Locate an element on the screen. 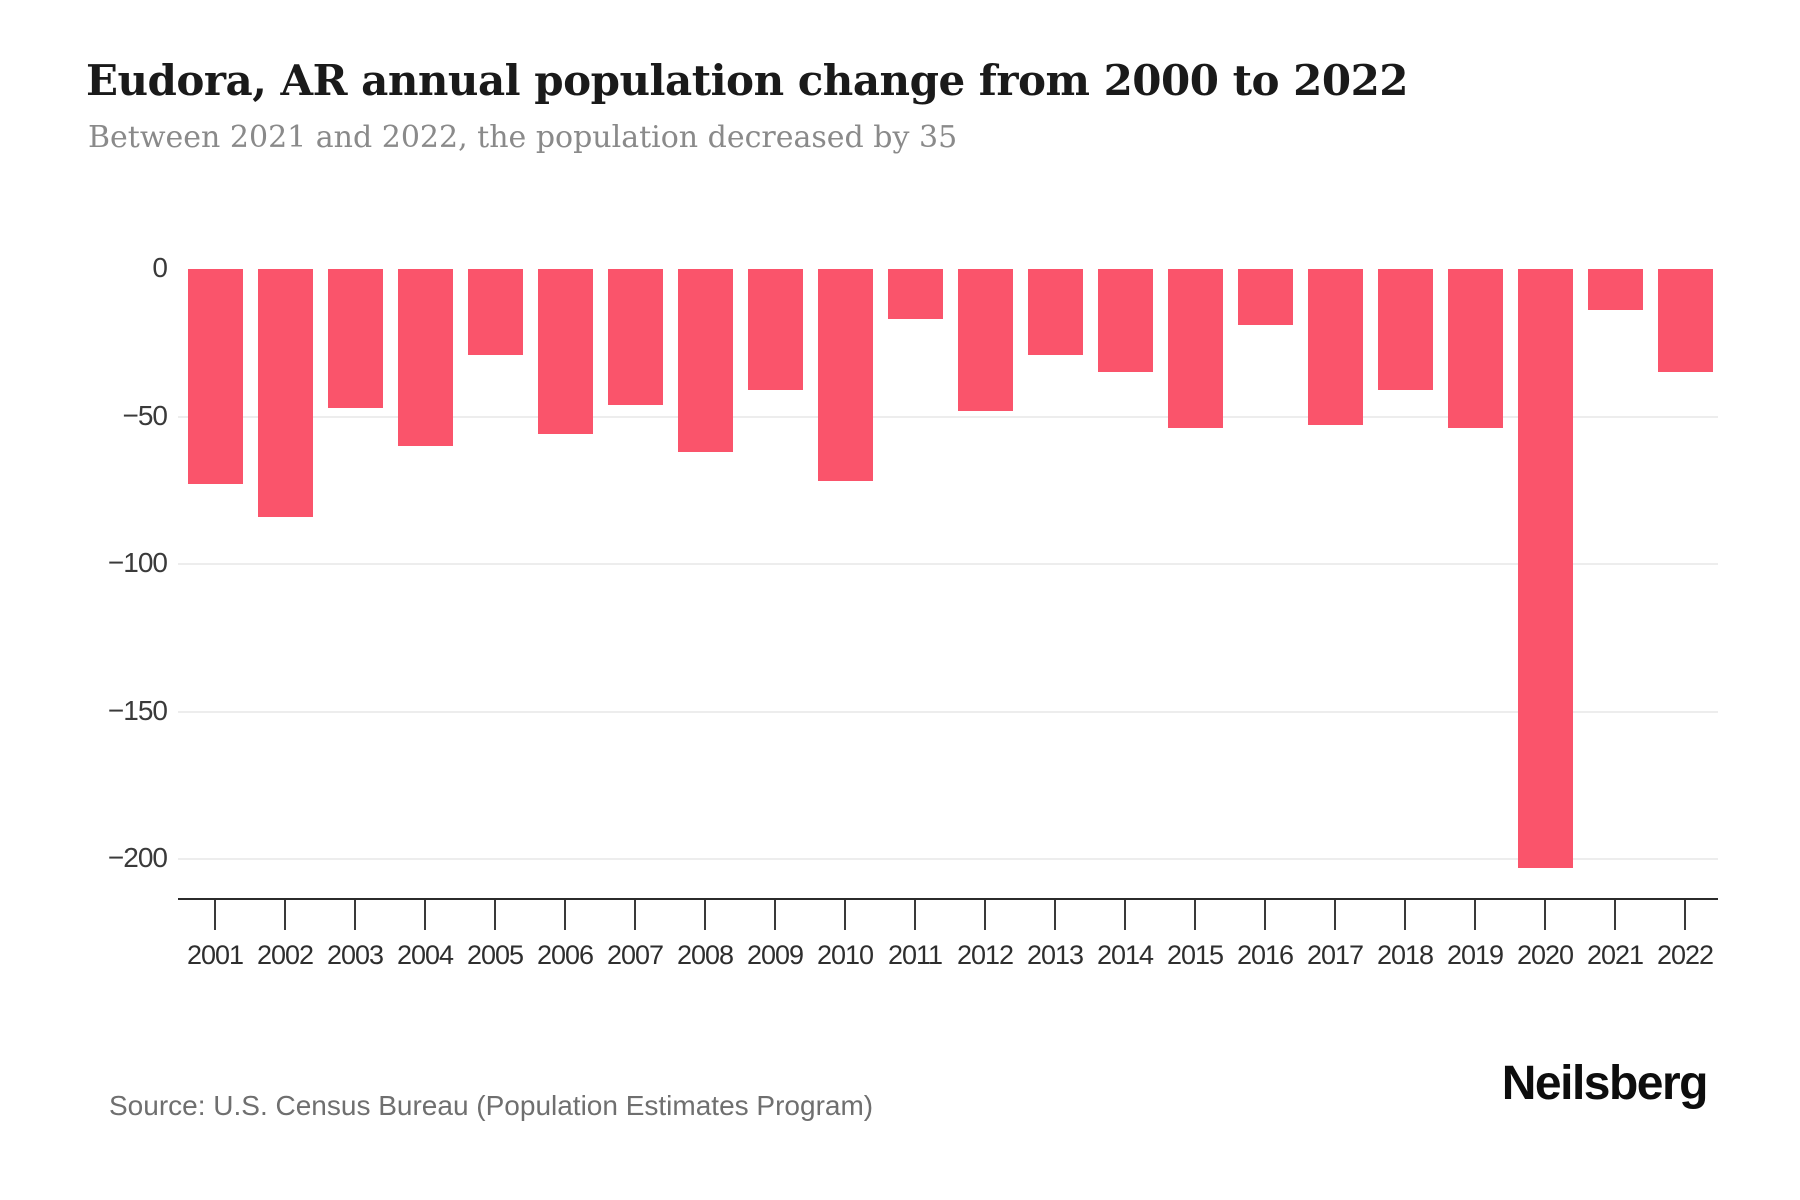 The height and width of the screenshot is (1200, 1800). x-axis-label-2020: 2020 is located at coordinates (1545, 955).